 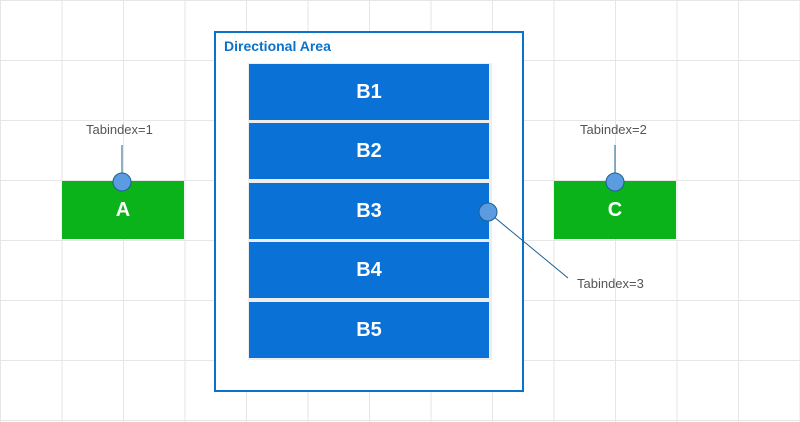 I want to click on box-a: A, so click(x=123, y=210).